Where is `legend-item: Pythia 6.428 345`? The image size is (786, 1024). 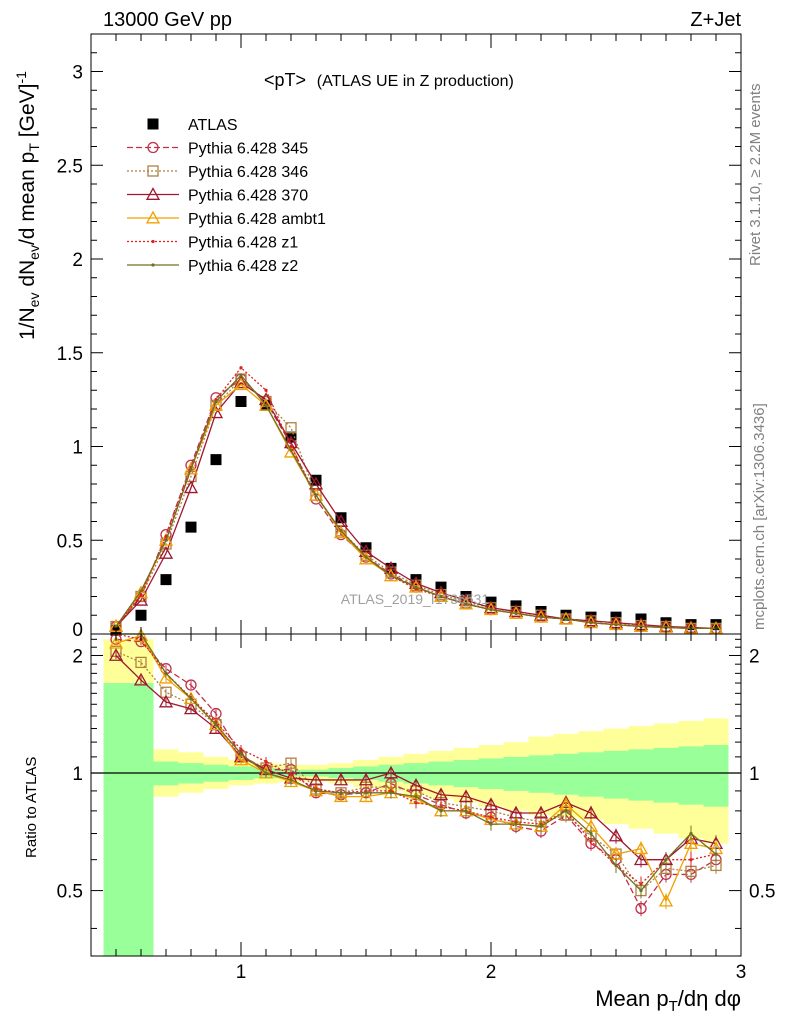 legend-item: Pythia 6.428 345 is located at coordinates (217, 149).